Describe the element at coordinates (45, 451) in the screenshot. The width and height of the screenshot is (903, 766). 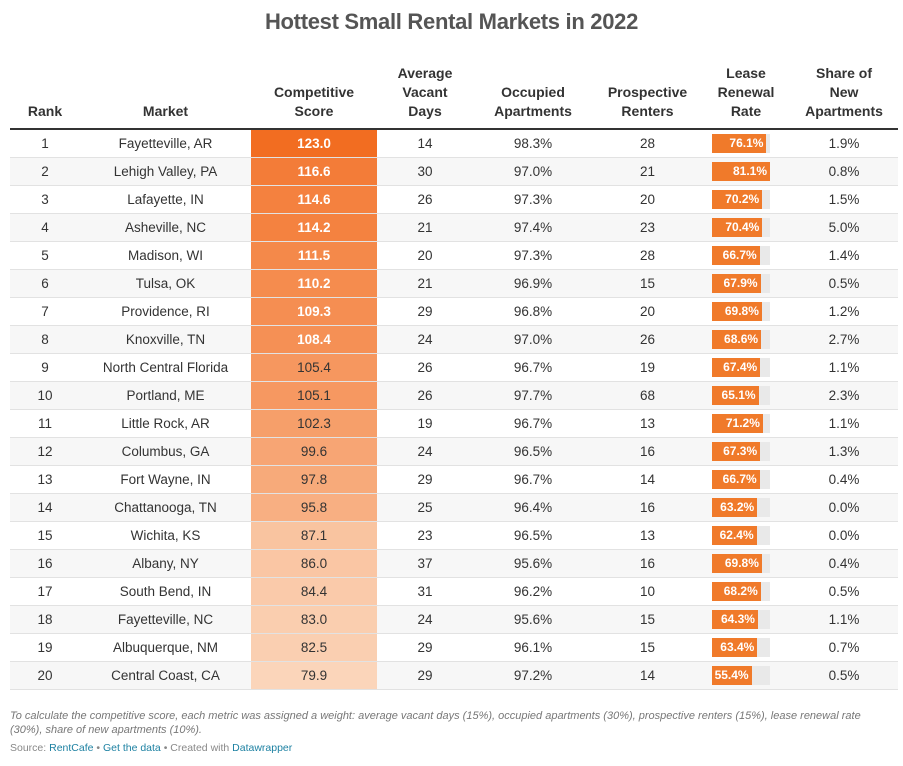
I see `rank-cell: 12` at that location.